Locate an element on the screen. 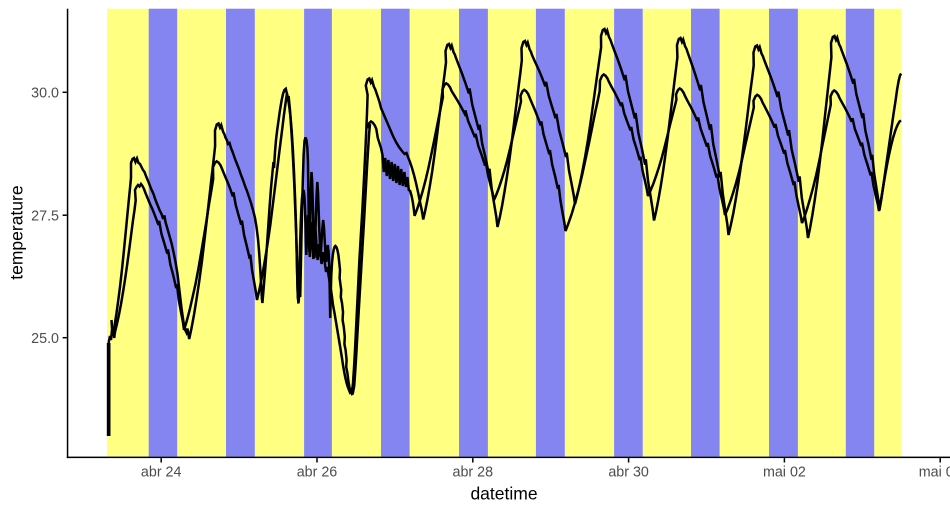 This screenshot has width=950, height=517. svg-text: abr 26 is located at coordinates (317, 473).